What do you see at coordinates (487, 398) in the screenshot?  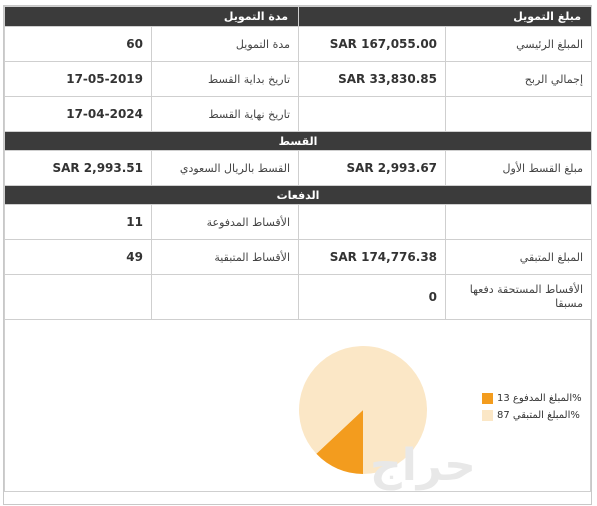 I see `legend-swatch-paid` at bounding box center [487, 398].